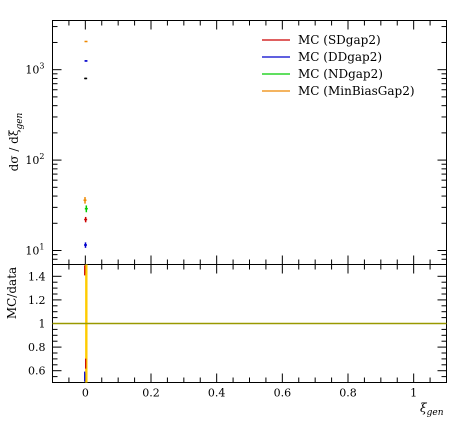 The image size is (461, 422). I want to click on x-tick-label: 1, so click(413, 393).